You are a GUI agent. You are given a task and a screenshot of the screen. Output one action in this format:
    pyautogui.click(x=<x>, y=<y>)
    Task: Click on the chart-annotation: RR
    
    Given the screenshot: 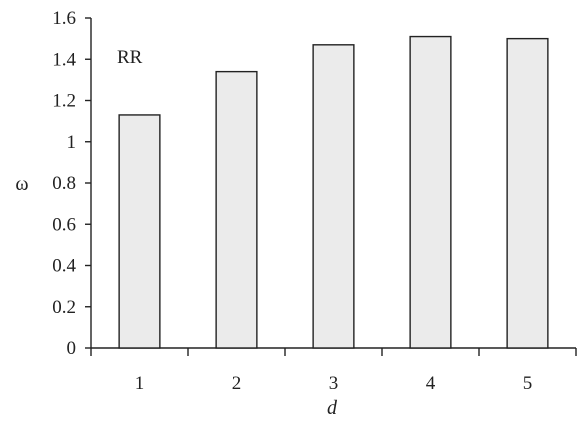 What is the action you would take?
    pyautogui.click(x=130, y=57)
    